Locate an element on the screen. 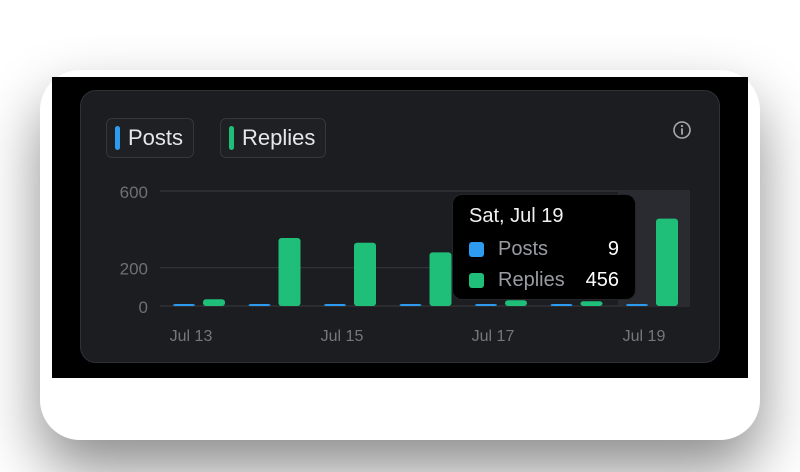 This screenshot has height=472, width=800. legend-chip-posts: Posts is located at coordinates (150, 138).